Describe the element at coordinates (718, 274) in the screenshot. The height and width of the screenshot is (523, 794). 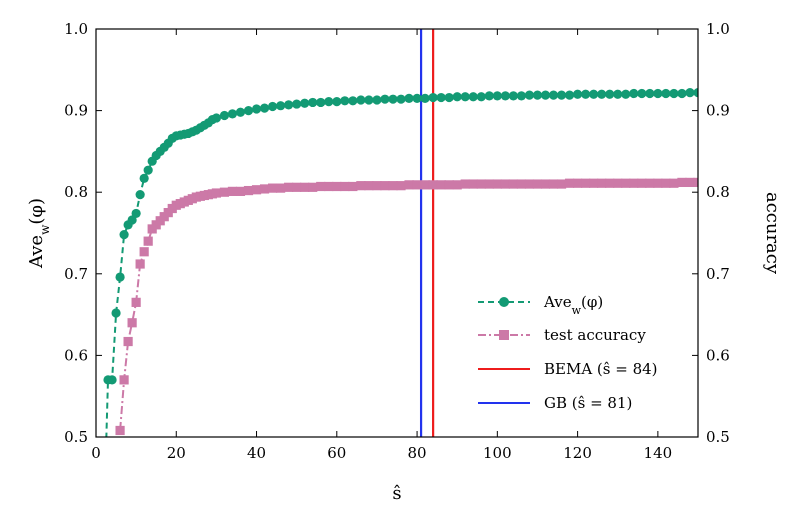
I see `y-tick-label-right: 0.7` at that location.